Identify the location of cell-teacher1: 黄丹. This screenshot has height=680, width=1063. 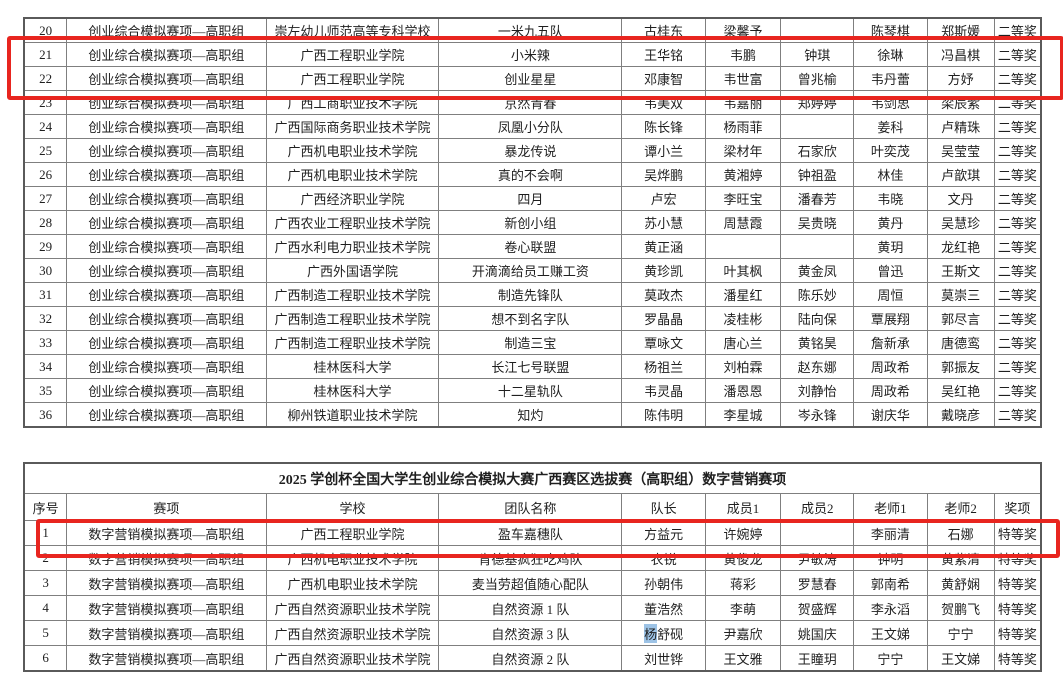
(890, 222).